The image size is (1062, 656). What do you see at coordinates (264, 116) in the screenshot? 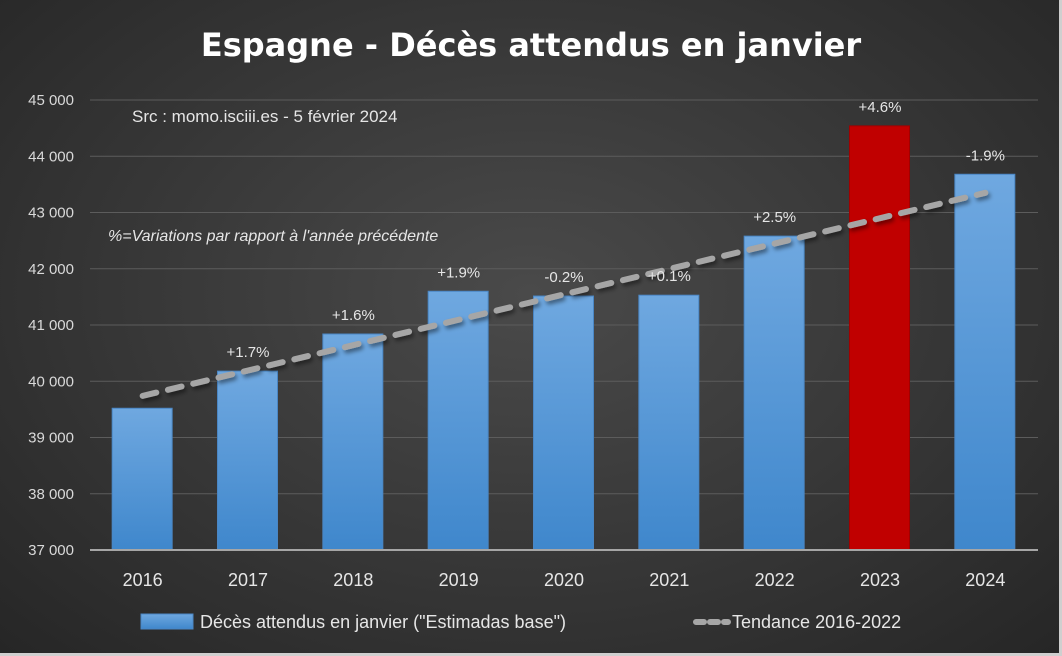
I see `source-annotation: Src : momo.isciii.es - 5 février 2024` at bounding box center [264, 116].